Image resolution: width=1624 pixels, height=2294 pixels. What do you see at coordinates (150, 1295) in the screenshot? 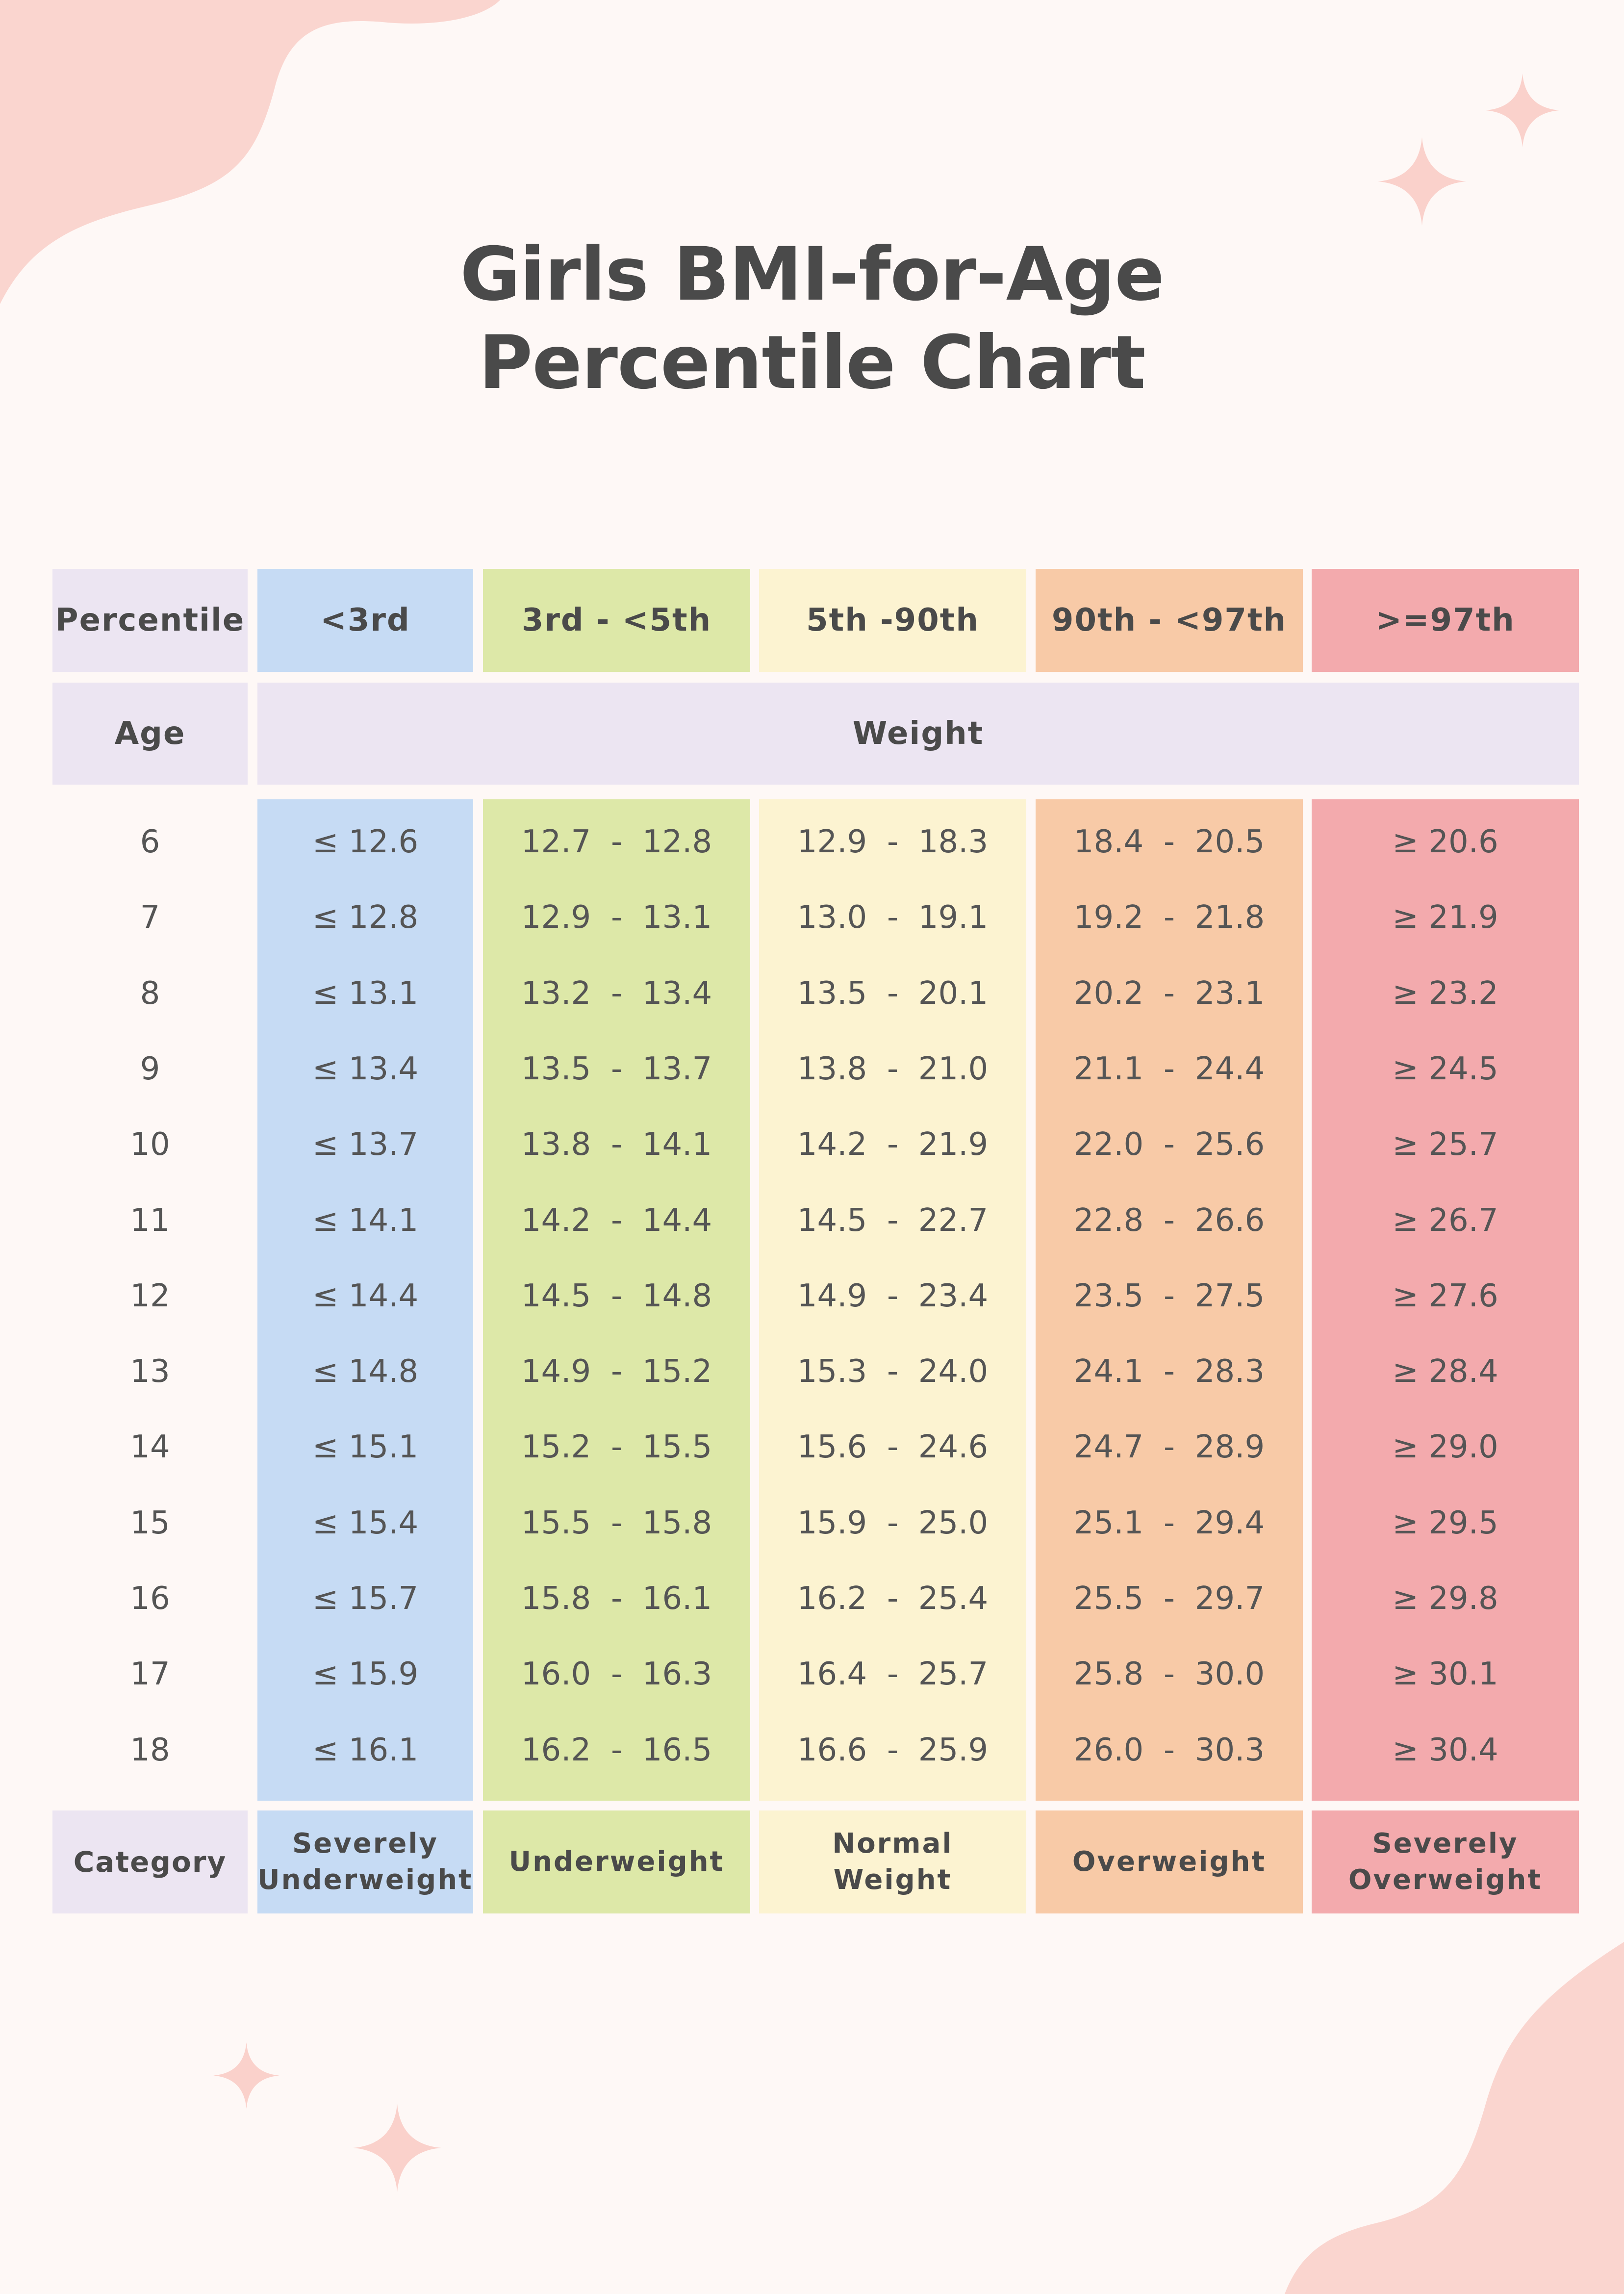
I see `age-cell: 12` at bounding box center [150, 1295].